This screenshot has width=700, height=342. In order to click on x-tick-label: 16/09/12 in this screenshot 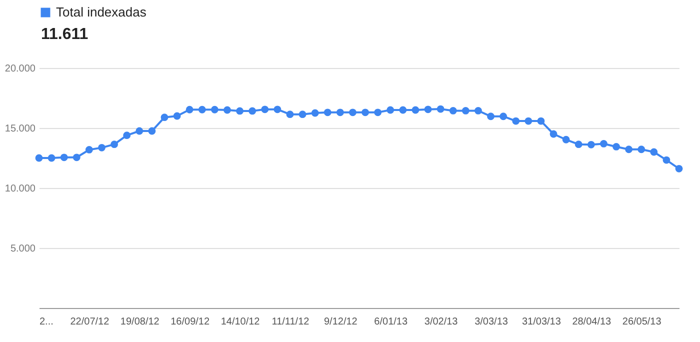, I will do `click(190, 322)`.